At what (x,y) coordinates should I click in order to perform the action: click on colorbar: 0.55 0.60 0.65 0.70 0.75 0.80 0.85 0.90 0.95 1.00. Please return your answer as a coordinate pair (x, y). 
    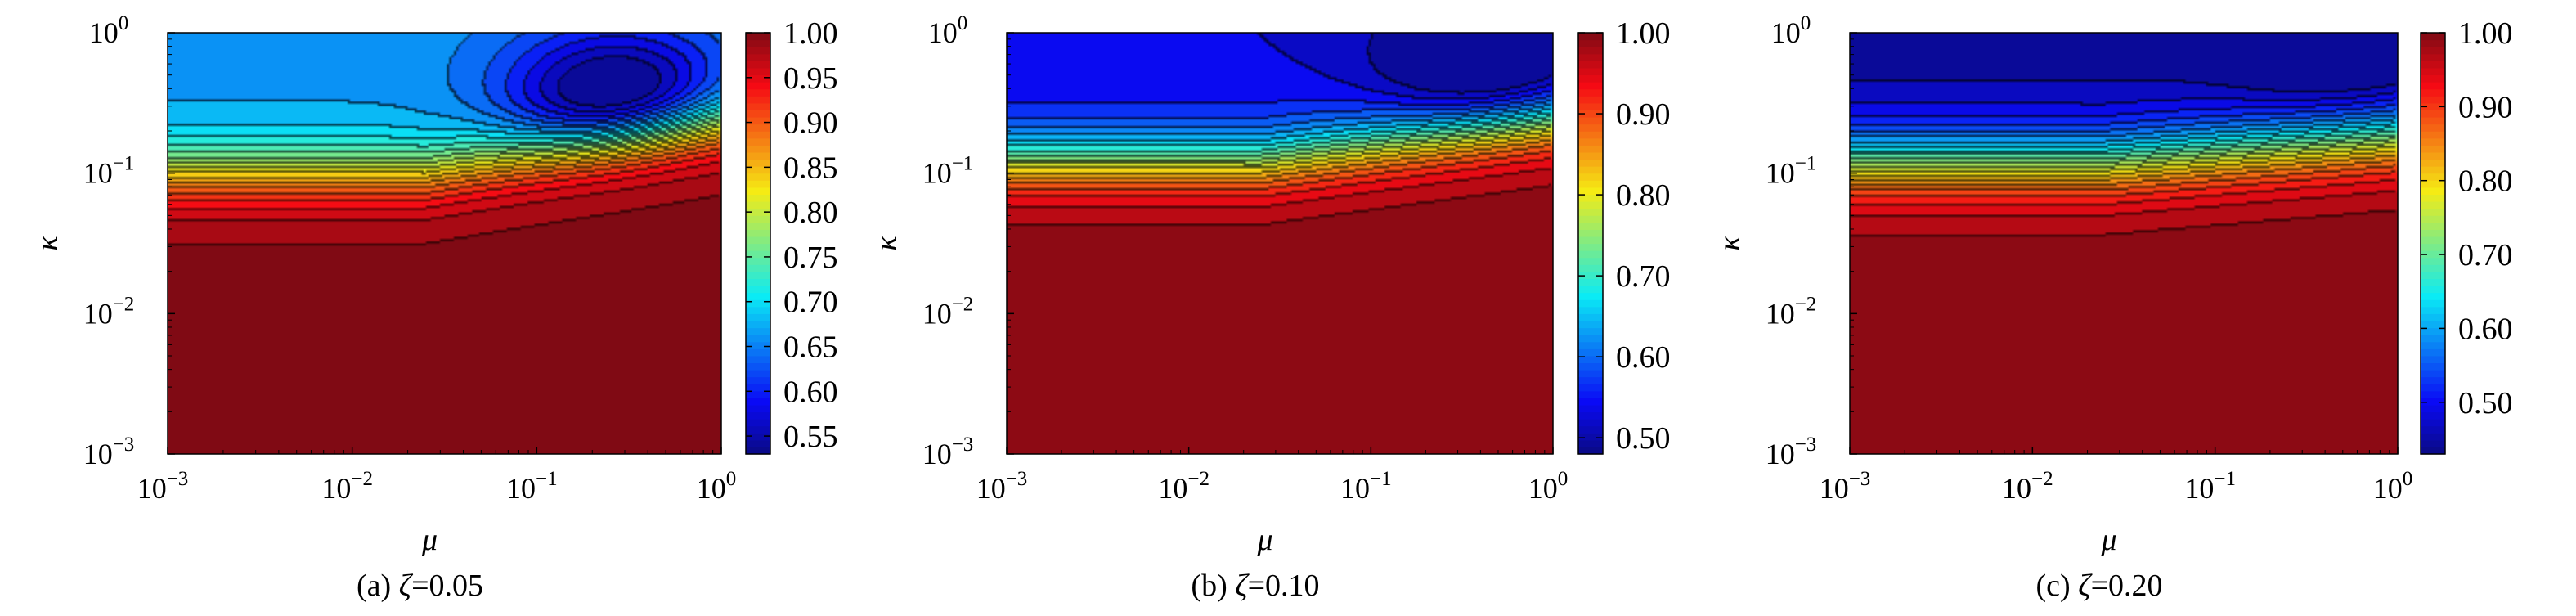
    Looking at the image, I should click on (792, 235).